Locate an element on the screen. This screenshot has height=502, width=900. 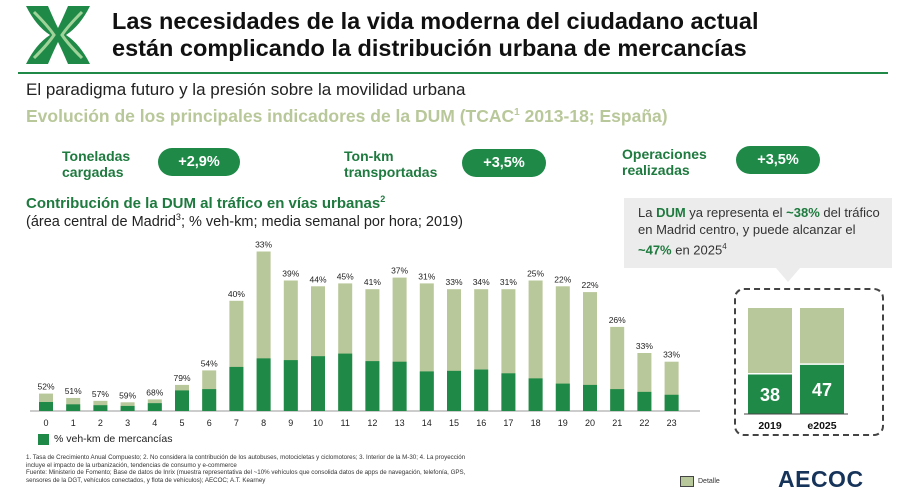
bar-data-label-17: 31% is located at coordinates (508, 282).